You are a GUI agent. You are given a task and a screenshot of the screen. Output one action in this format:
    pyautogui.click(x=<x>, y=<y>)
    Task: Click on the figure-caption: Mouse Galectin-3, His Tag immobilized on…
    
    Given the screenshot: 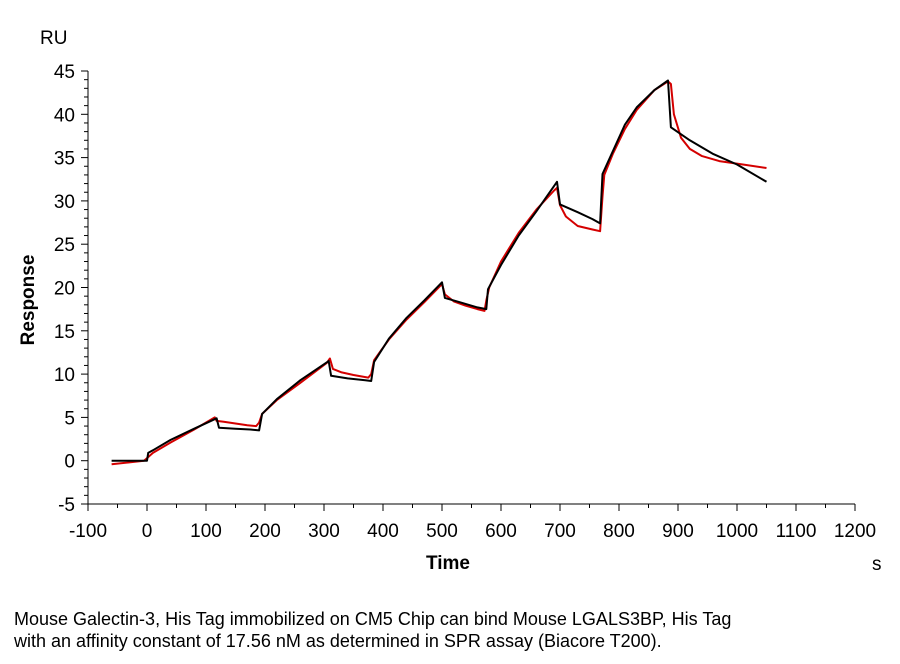 What is the action you would take?
    pyautogui.click(x=454, y=630)
    